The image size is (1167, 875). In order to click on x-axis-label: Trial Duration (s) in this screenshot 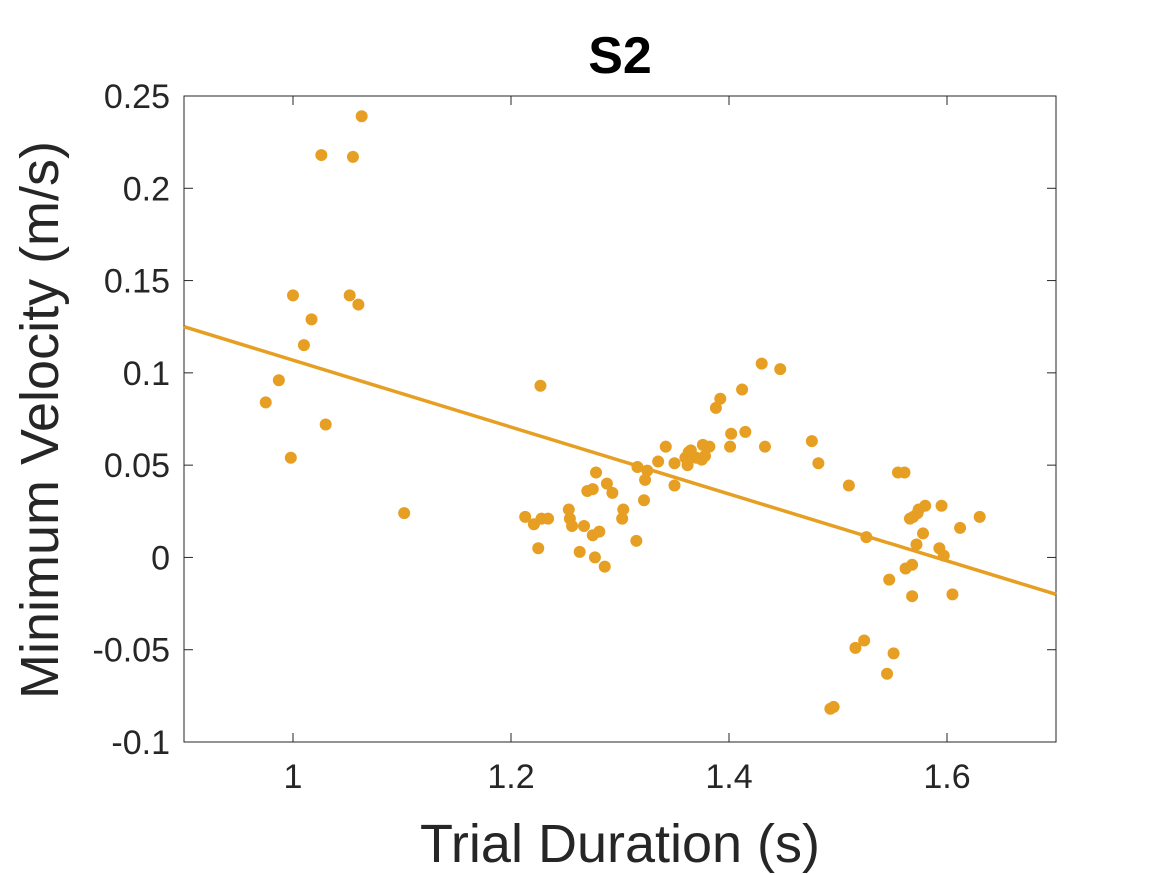, I will do `click(620, 844)`.